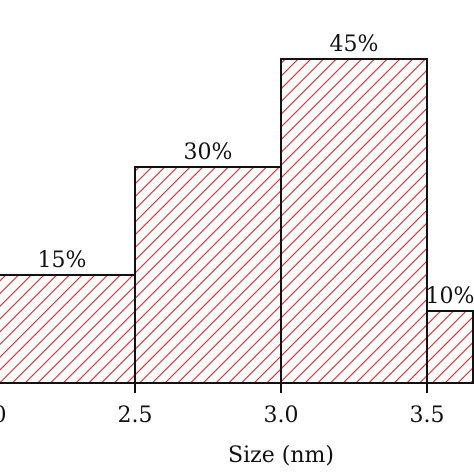 This screenshot has height=474, width=474. Describe the element at coordinates (222, 405) in the screenshot. I see `x-ticks: 2.02.53.03.54.` at that location.